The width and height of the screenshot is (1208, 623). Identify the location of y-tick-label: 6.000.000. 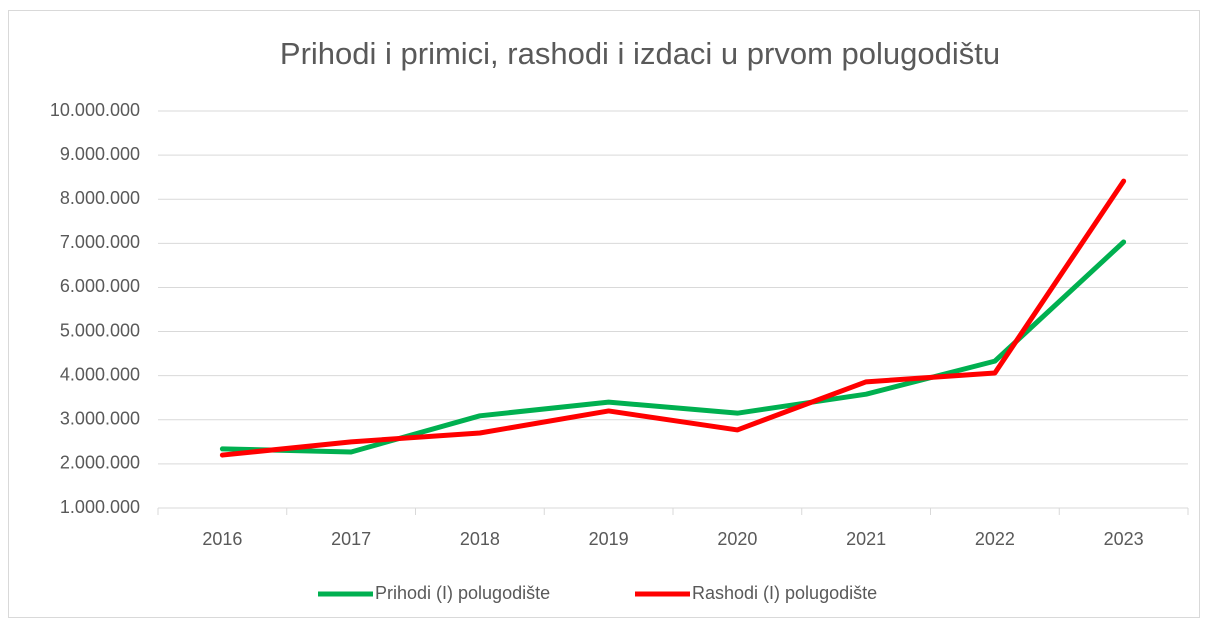
(100, 286).